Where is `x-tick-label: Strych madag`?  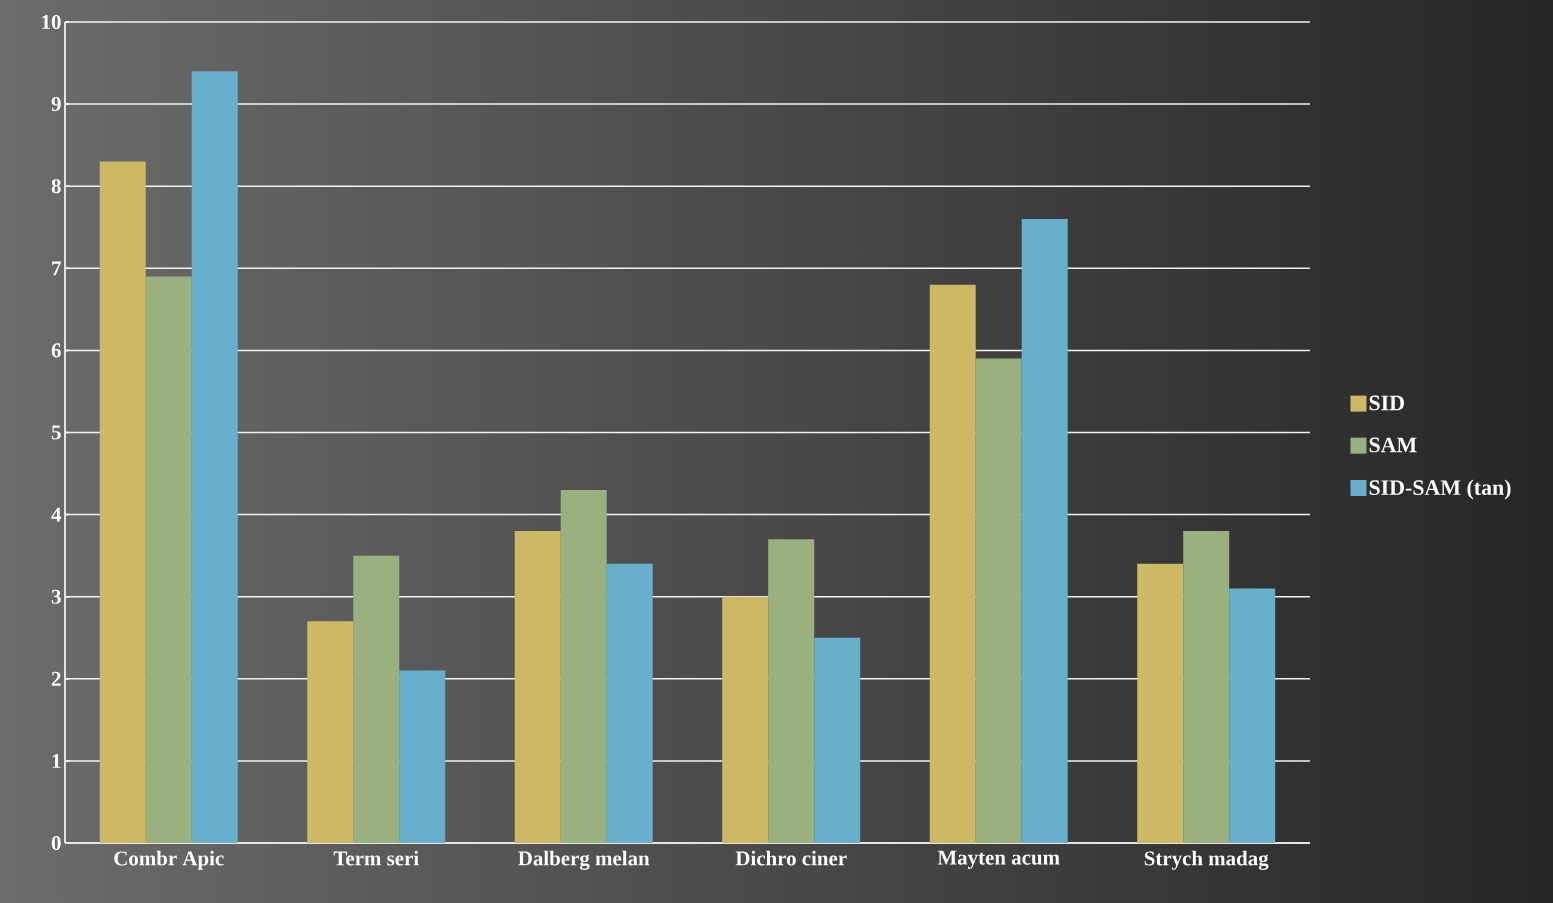
x-tick-label: Strych madag is located at coordinates (1206, 860).